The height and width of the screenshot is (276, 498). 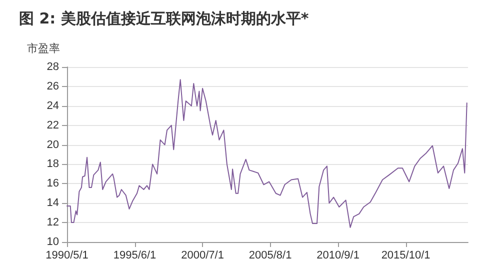 What do you see at coordinates (52, 242) in the screenshot?
I see `y-tick-label: 10` at bounding box center [52, 242].